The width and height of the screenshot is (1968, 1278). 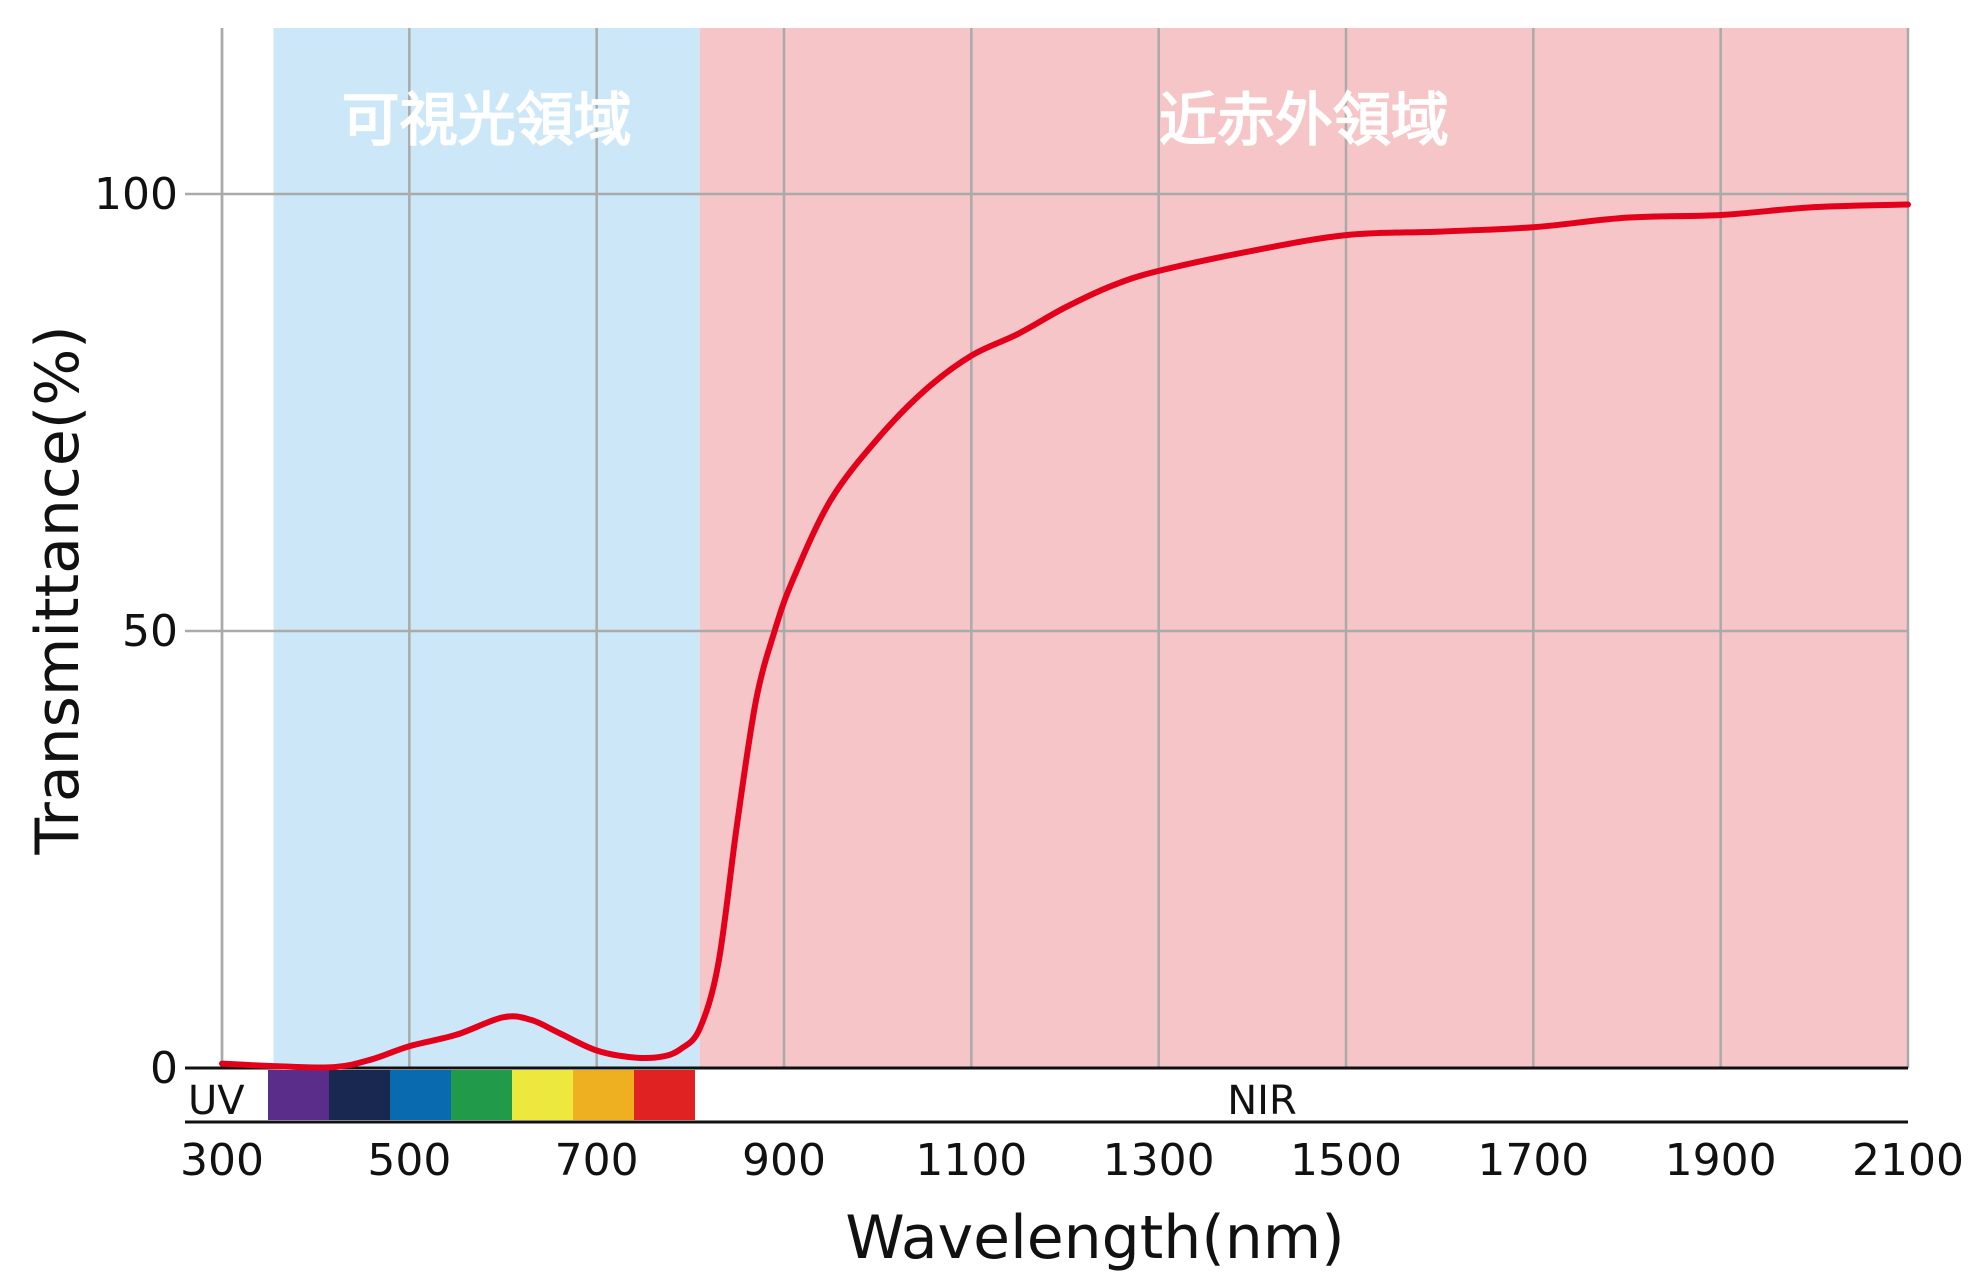 I want to click on x-tick-label: 2100, so click(x=1908, y=1160).